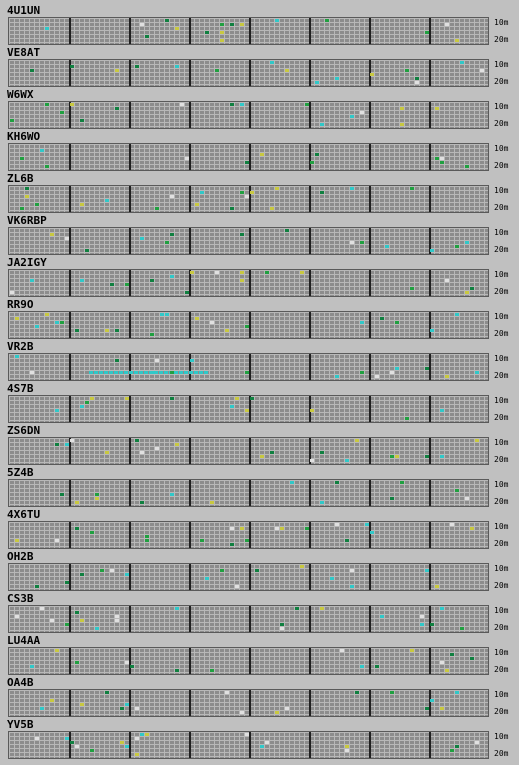  What do you see at coordinates (501, 627) in the screenshot?
I see `band-label-20m: 20m` at bounding box center [501, 627].